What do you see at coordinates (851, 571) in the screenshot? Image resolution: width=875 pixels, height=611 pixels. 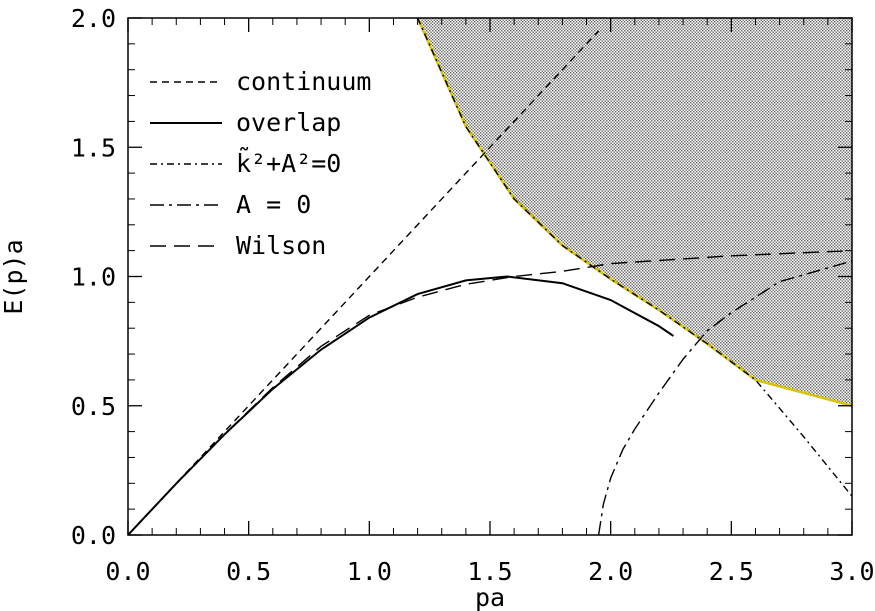 I see `x-tick-label: 3.0` at bounding box center [851, 571].